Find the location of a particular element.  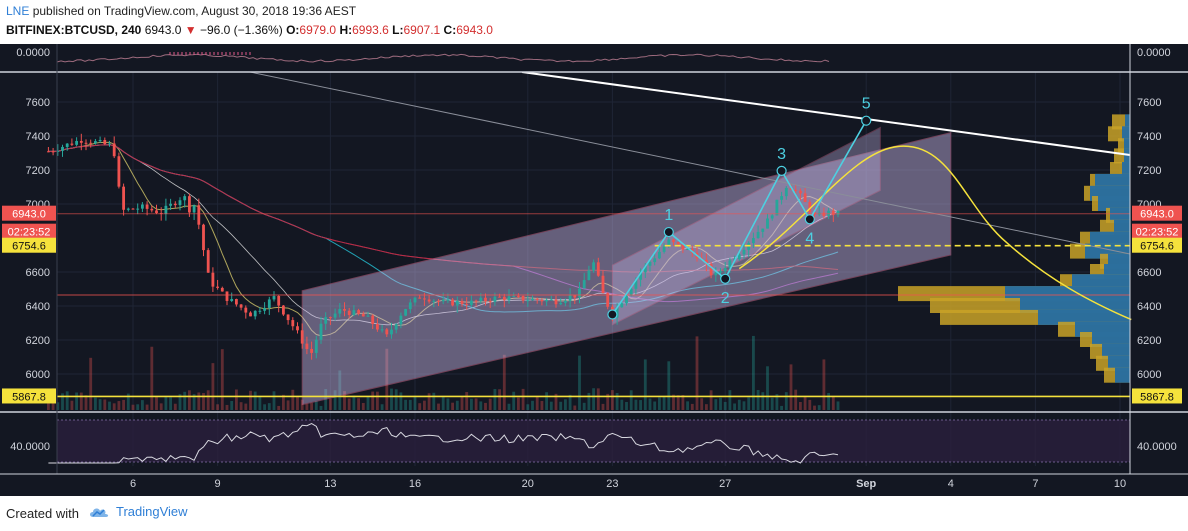

close-label: C: is located at coordinates (450, 30).